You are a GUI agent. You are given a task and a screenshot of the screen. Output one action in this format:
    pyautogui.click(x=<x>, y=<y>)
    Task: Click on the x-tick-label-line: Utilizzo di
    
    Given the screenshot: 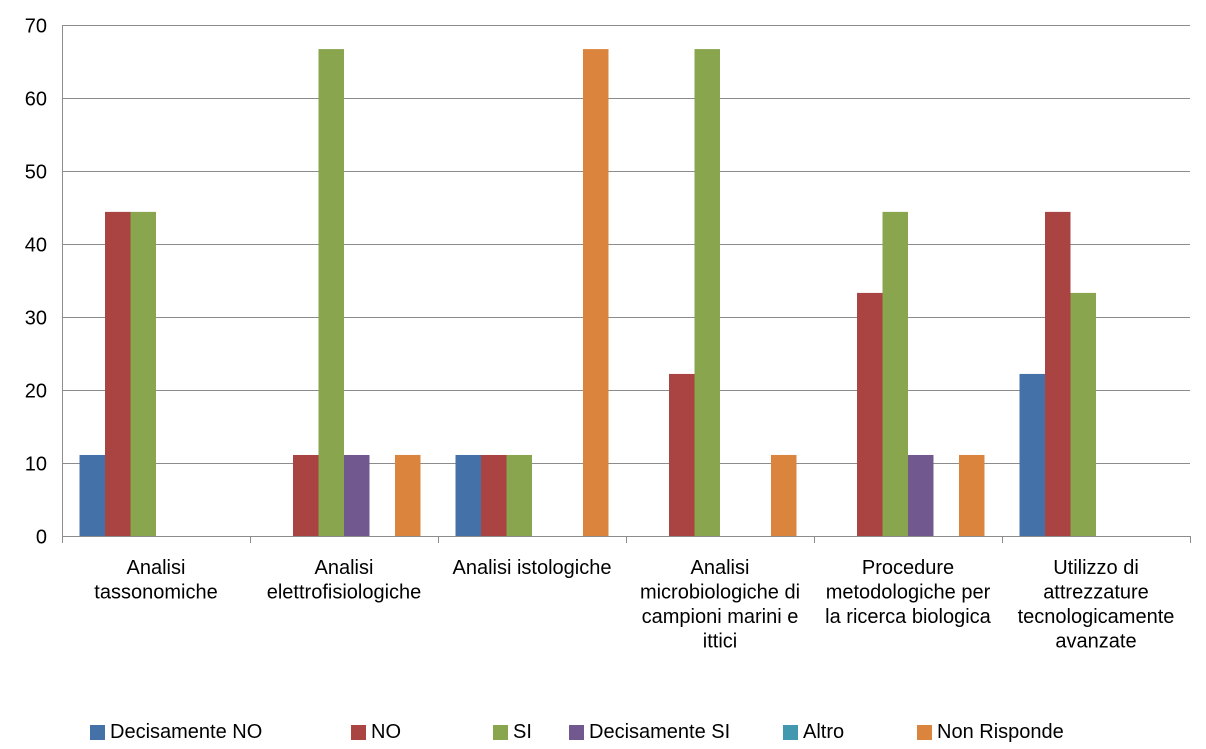 What is the action you would take?
    pyautogui.click(x=1096, y=568)
    